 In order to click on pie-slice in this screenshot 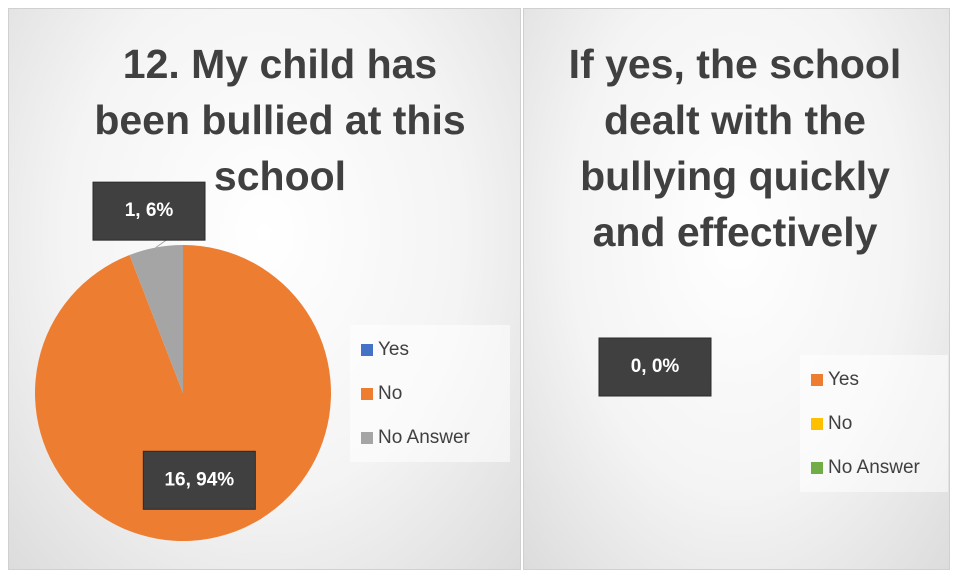, I will do `click(156, 319)`.